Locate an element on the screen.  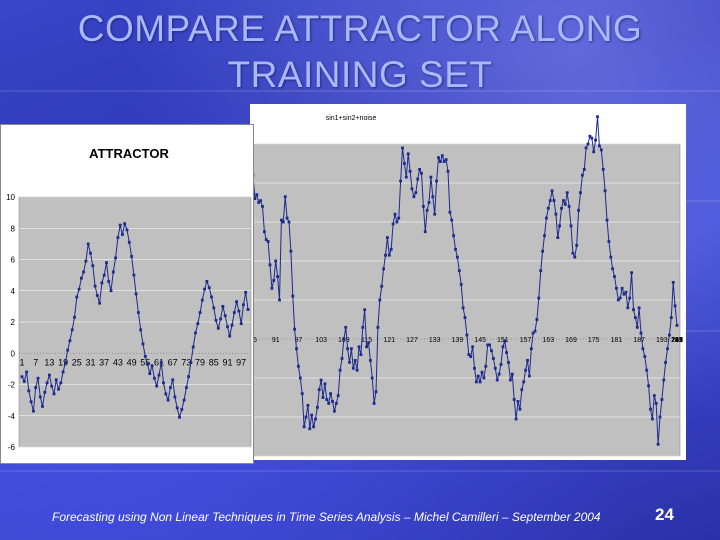
x-tick-label: 205 is located at coordinates (677, 340).